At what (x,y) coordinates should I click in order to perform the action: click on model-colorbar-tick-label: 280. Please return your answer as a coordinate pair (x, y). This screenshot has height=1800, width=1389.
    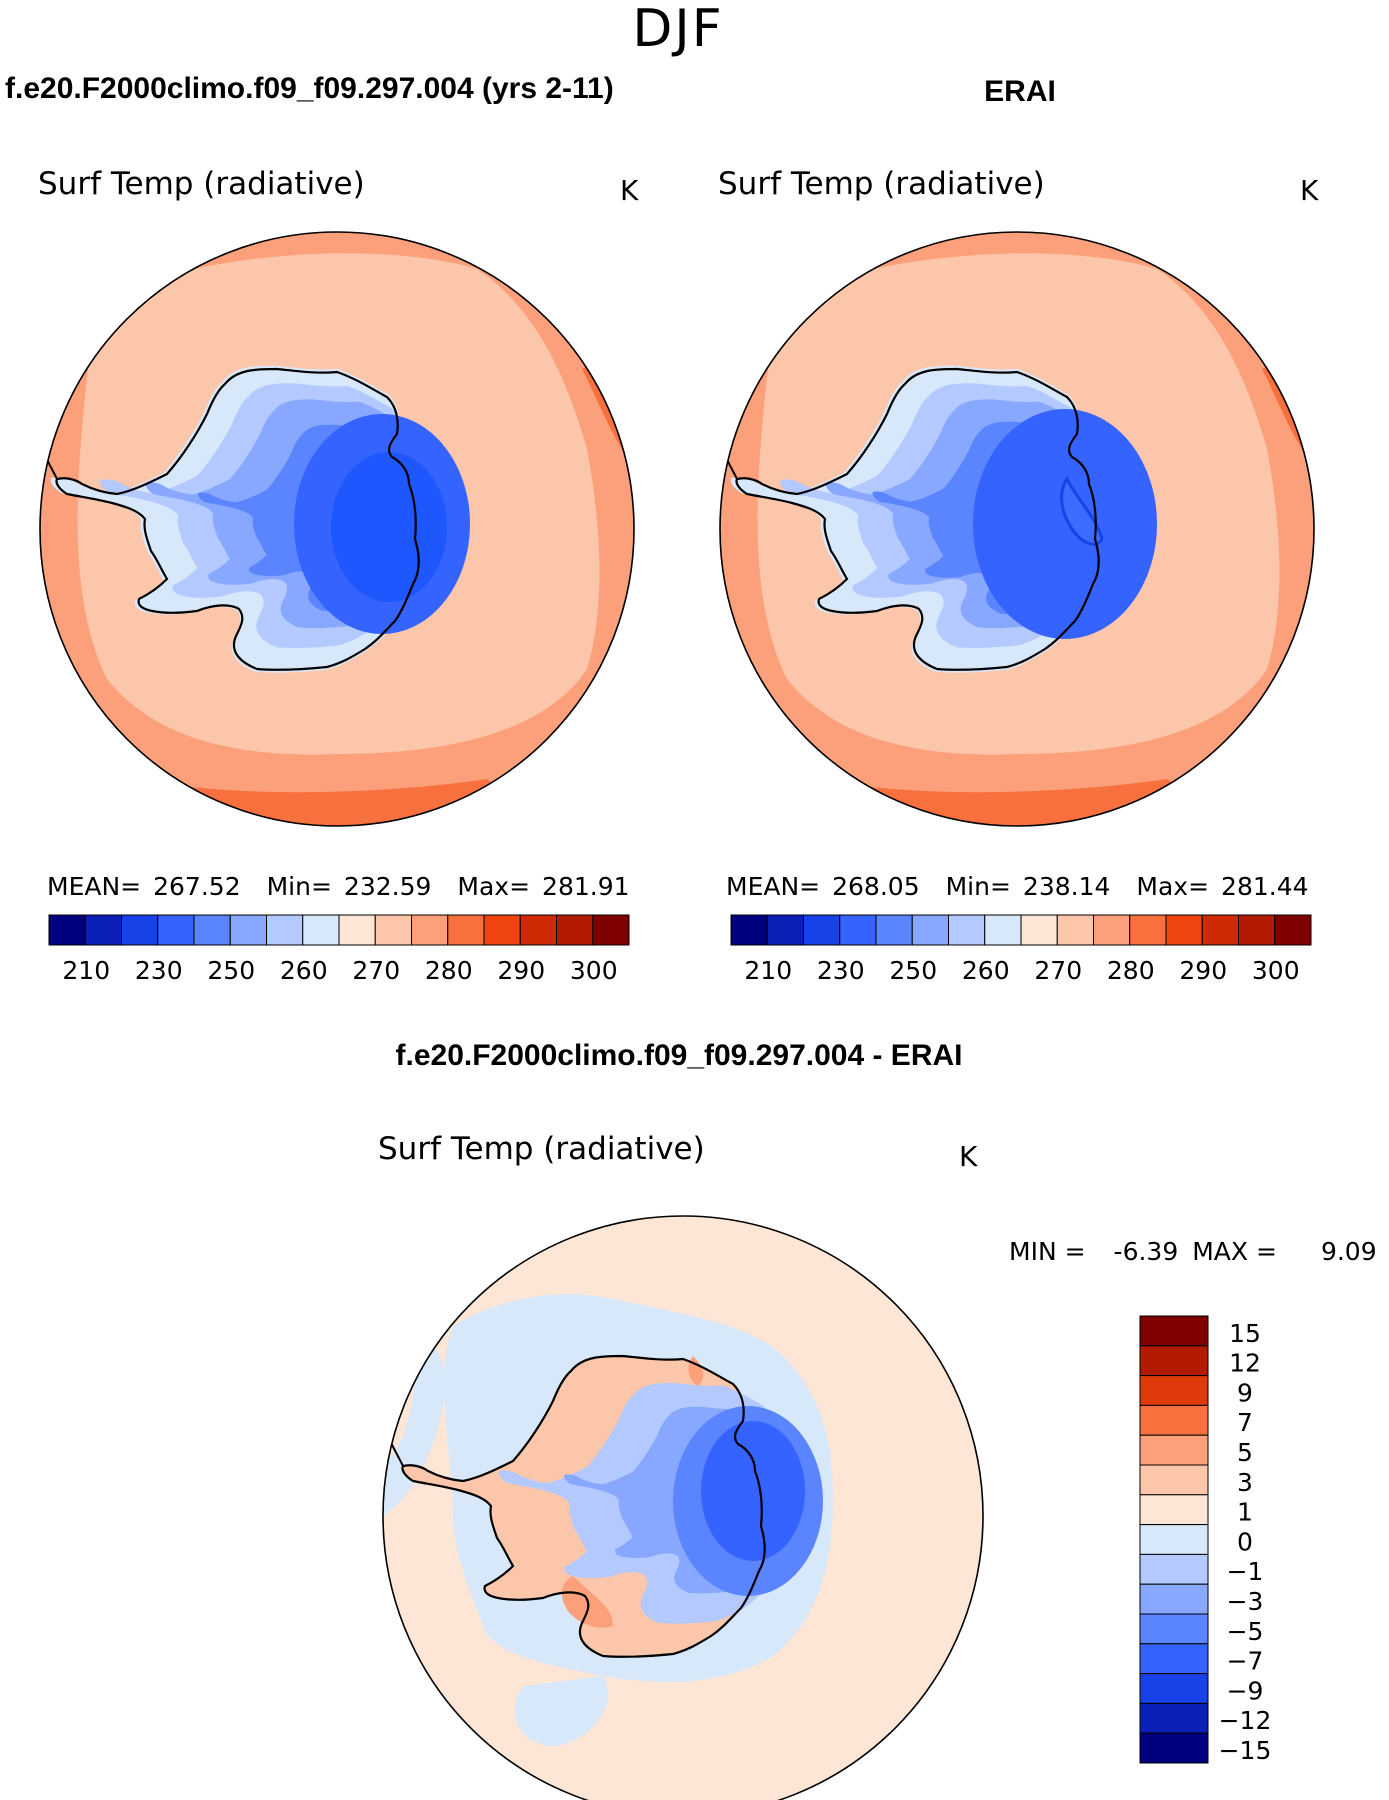
    Looking at the image, I should click on (449, 970).